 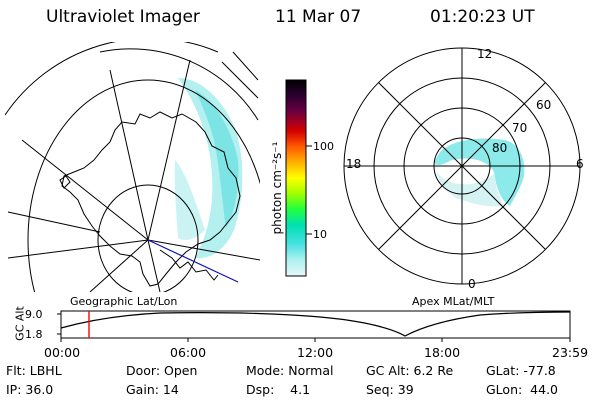 What do you see at coordinates (472, 284) in the screenshot?
I see `mlt-label-0: 0` at bounding box center [472, 284].